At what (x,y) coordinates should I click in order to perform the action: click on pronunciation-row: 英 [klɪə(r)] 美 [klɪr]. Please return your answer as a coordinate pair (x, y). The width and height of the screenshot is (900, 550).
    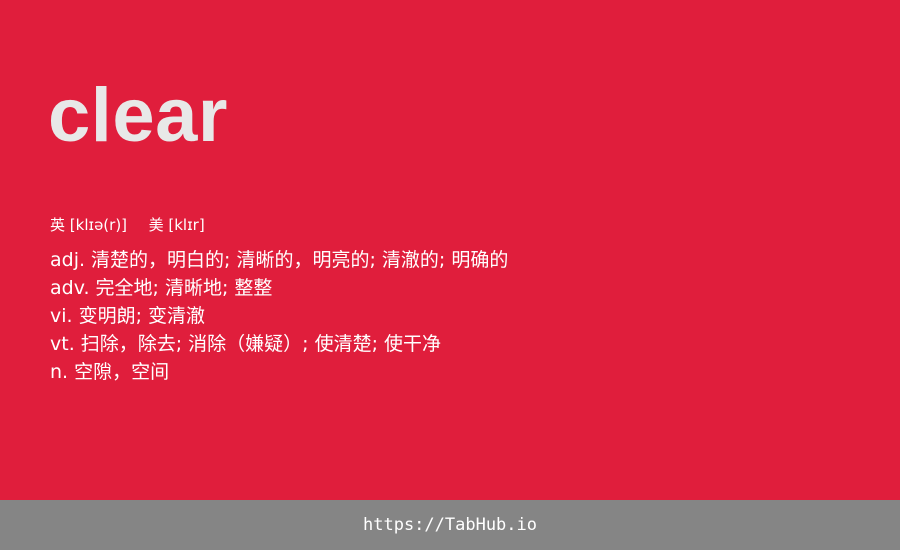
    Looking at the image, I should click on (127, 224).